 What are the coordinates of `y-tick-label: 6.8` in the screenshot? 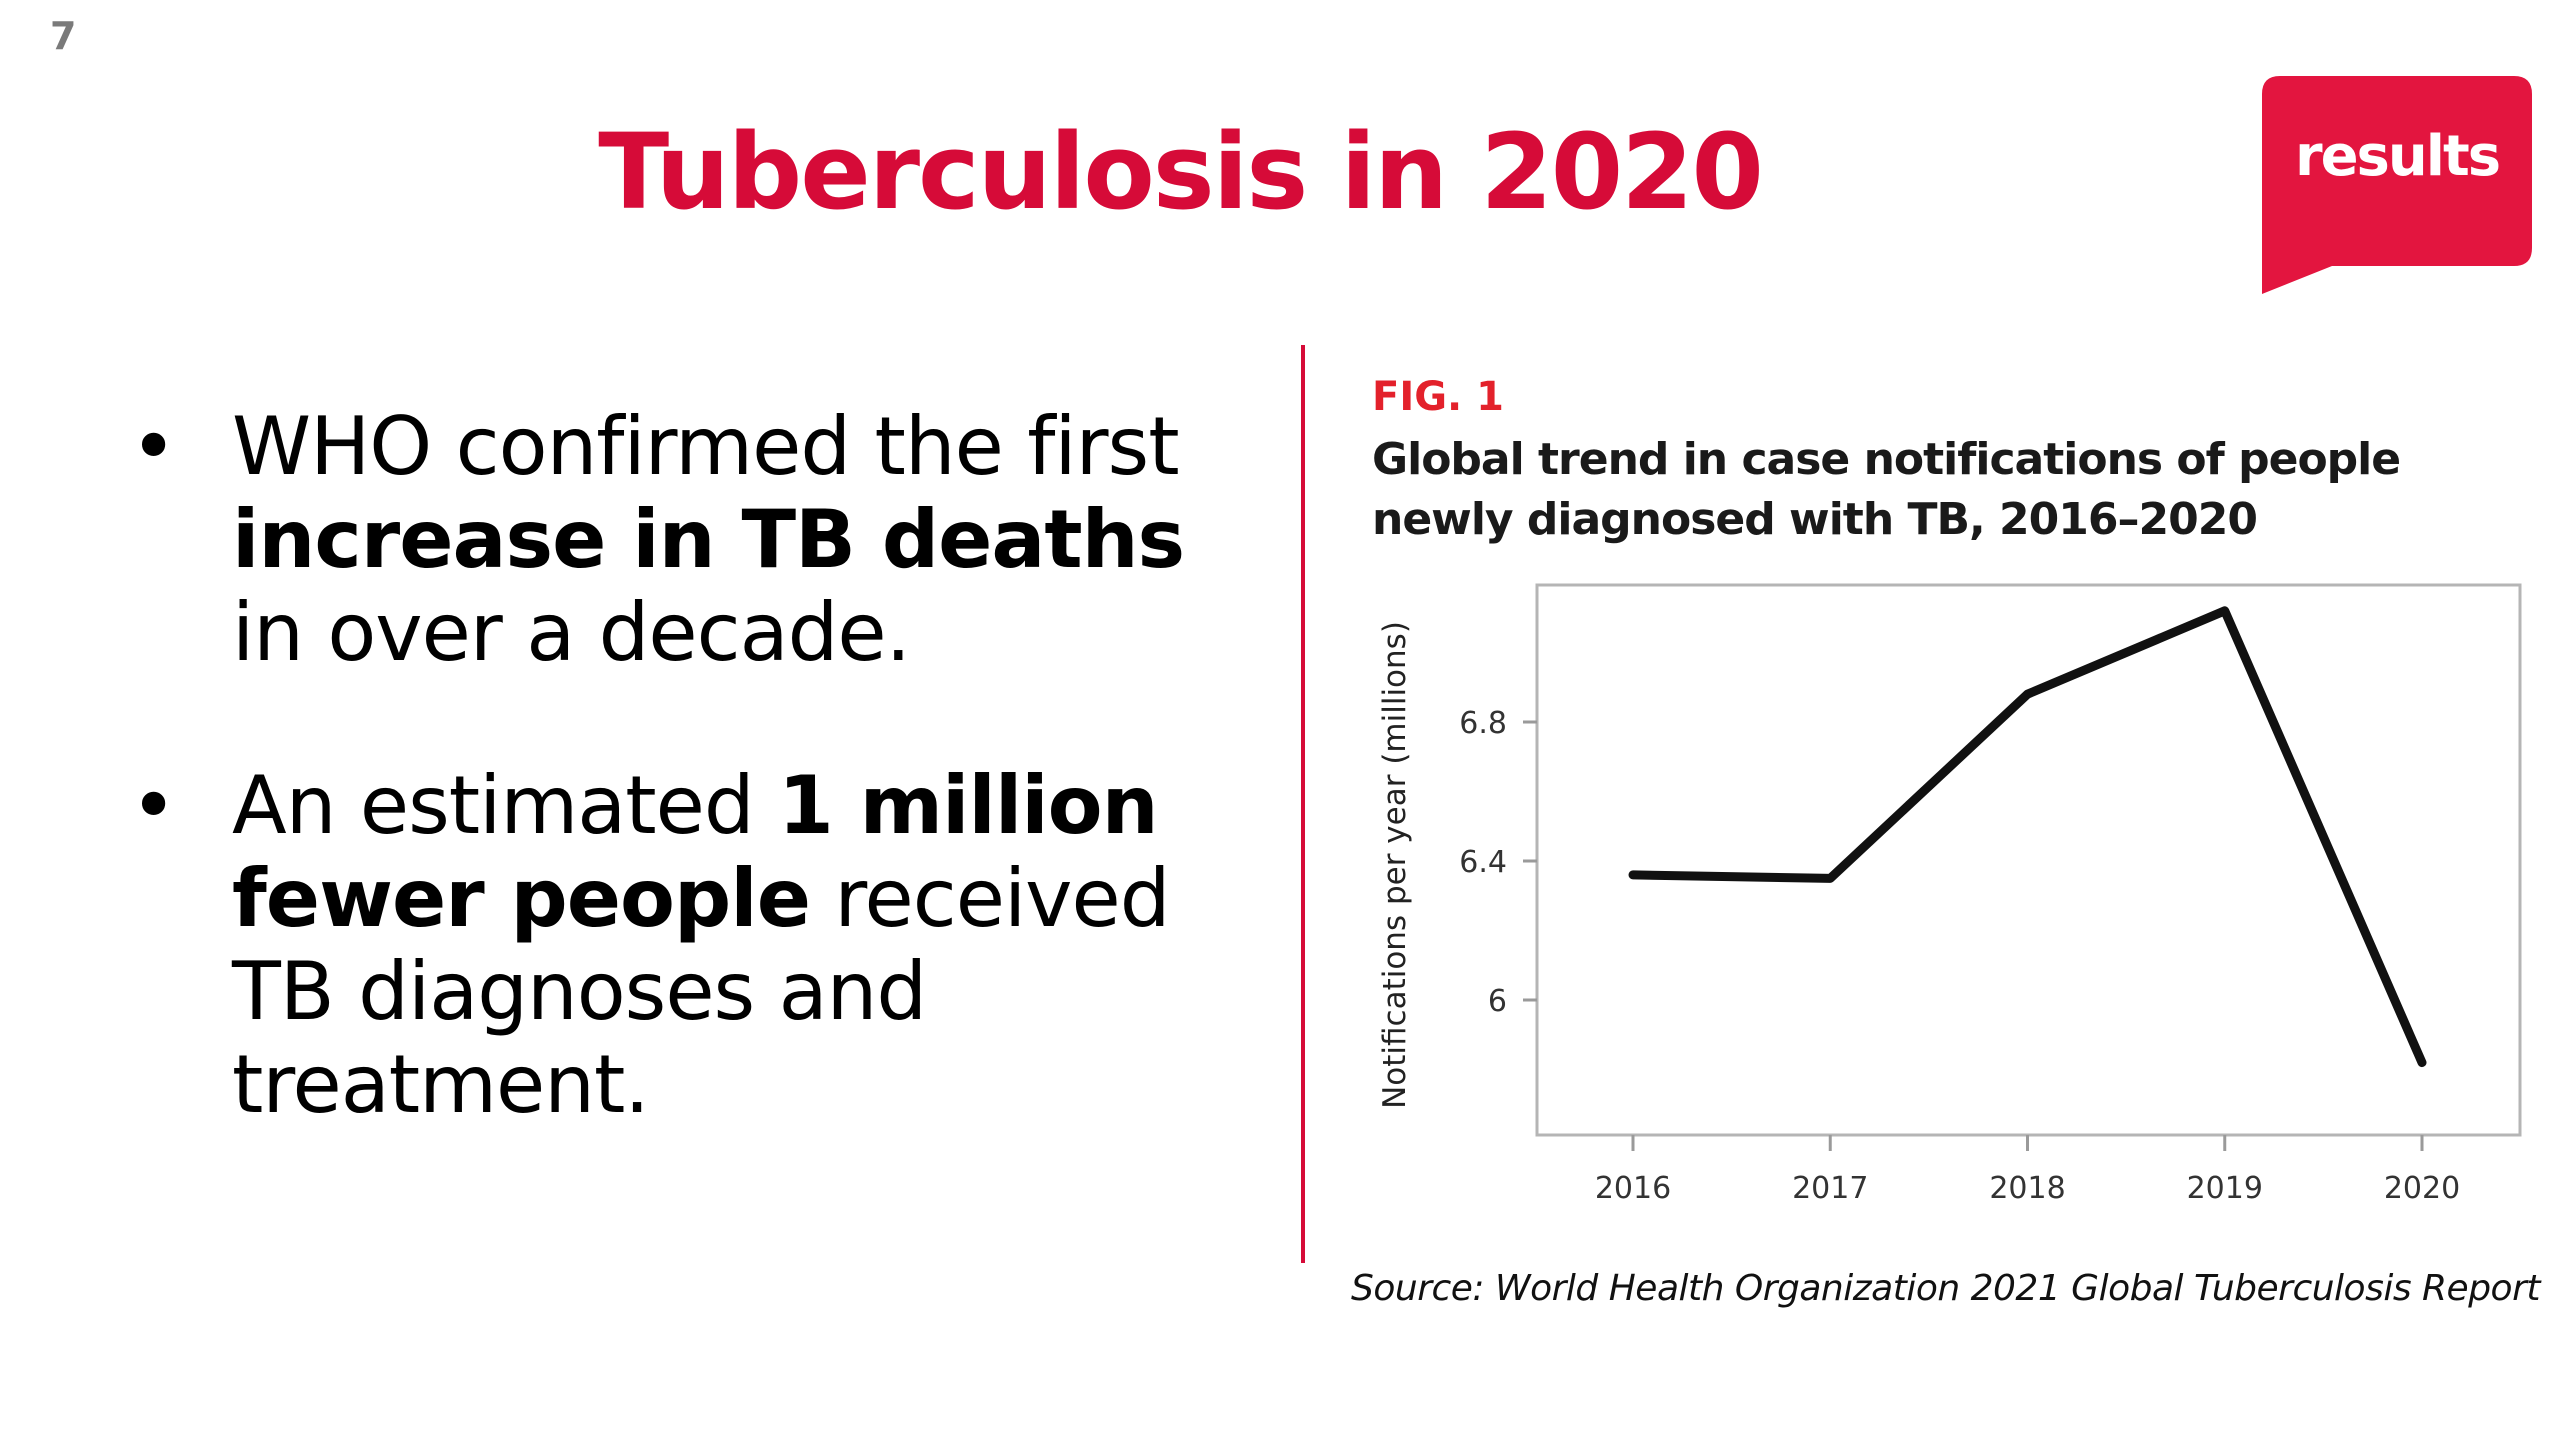 It's located at (1483, 723).